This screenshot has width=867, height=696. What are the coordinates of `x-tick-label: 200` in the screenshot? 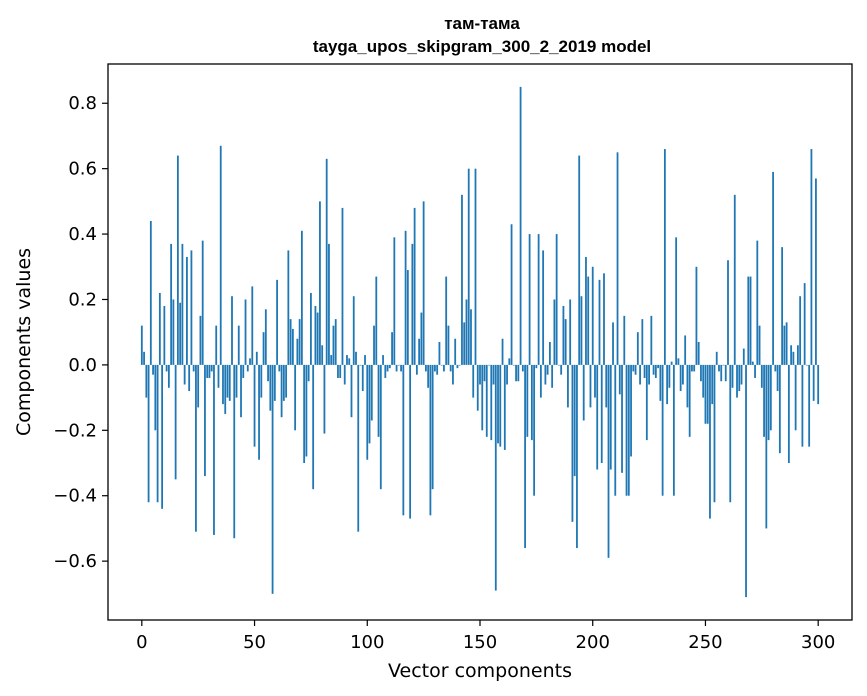 It's located at (593, 642).